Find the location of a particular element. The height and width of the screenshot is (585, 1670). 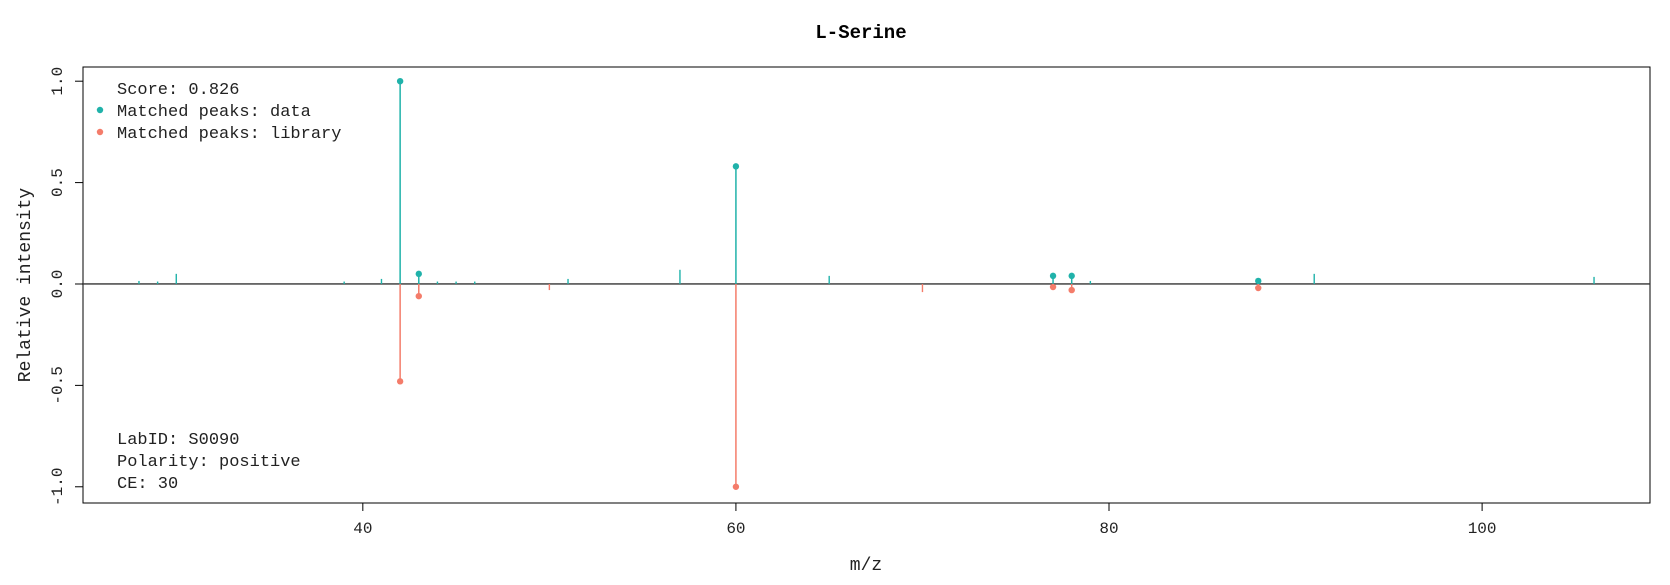

ce-text: CE: 30 is located at coordinates (147, 484).